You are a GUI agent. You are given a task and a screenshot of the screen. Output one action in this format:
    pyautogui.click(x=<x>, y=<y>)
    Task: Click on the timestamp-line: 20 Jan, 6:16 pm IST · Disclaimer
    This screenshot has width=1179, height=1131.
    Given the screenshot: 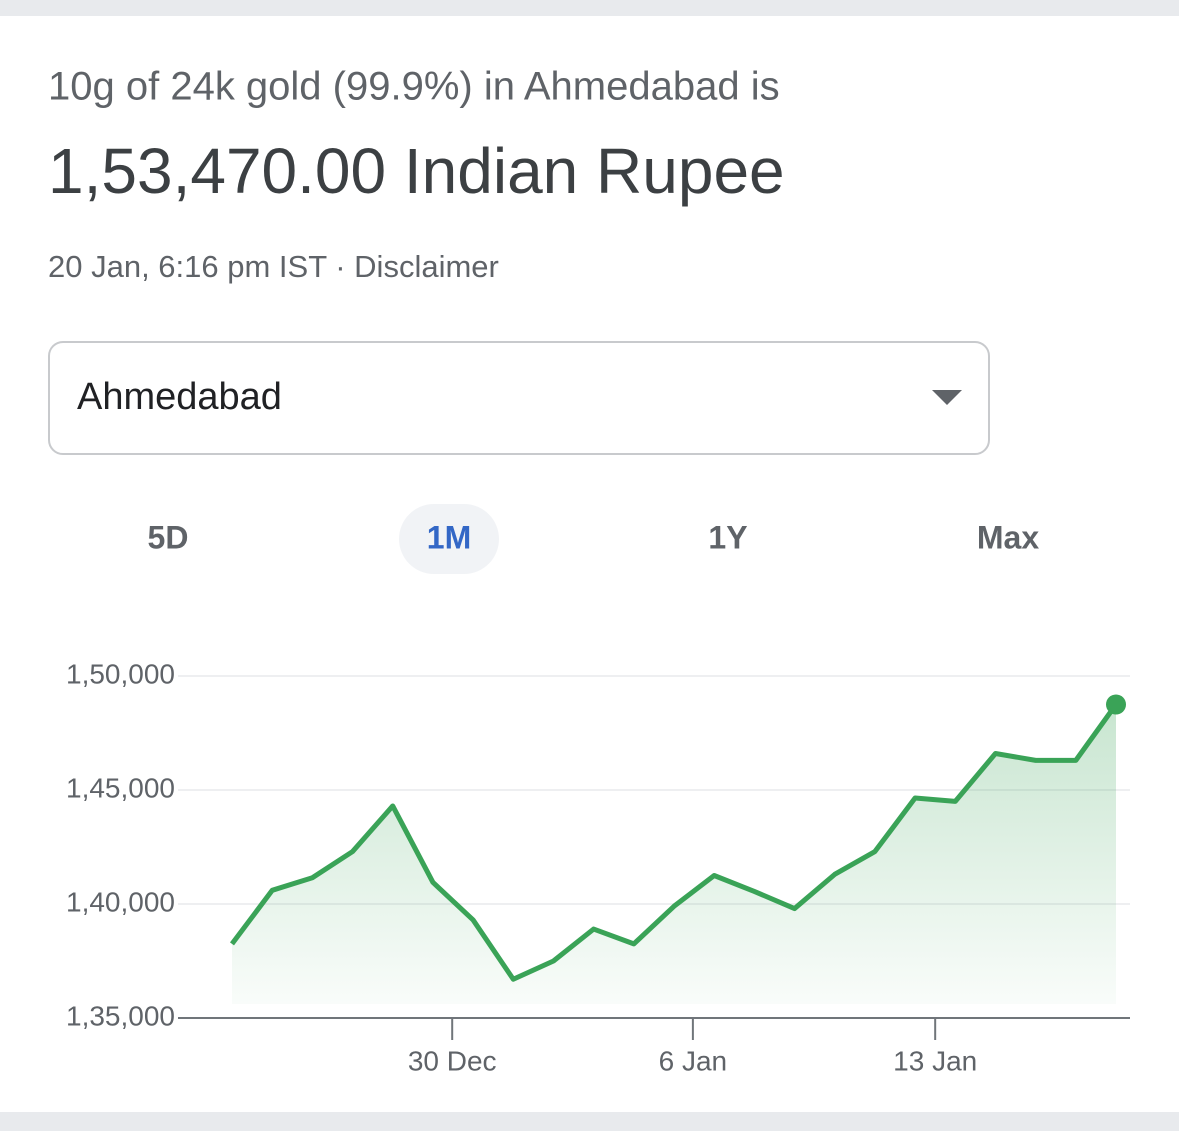 What is the action you would take?
    pyautogui.click(x=273, y=266)
    